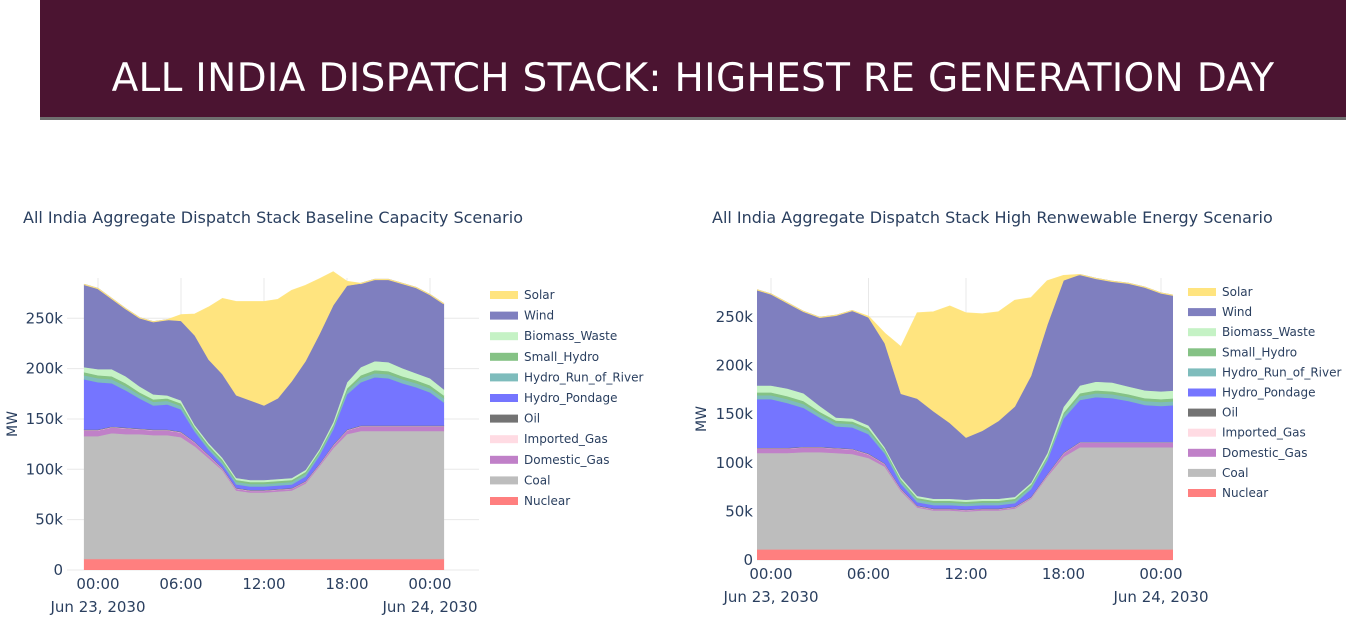 The height and width of the screenshot is (625, 1367). I want to click on x-tick-label: 12:00, so click(263, 584).